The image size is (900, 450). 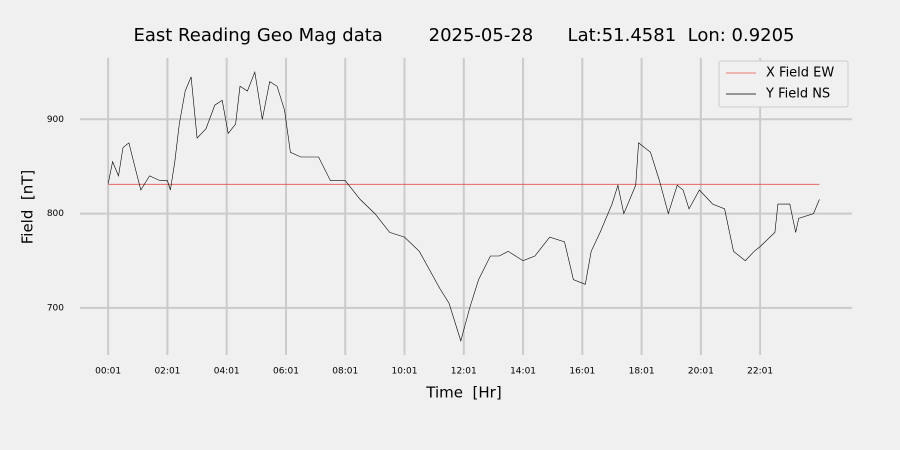 What do you see at coordinates (642, 372) in the screenshot?
I see `x-tick-label: 18:01` at bounding box center [642, 372].